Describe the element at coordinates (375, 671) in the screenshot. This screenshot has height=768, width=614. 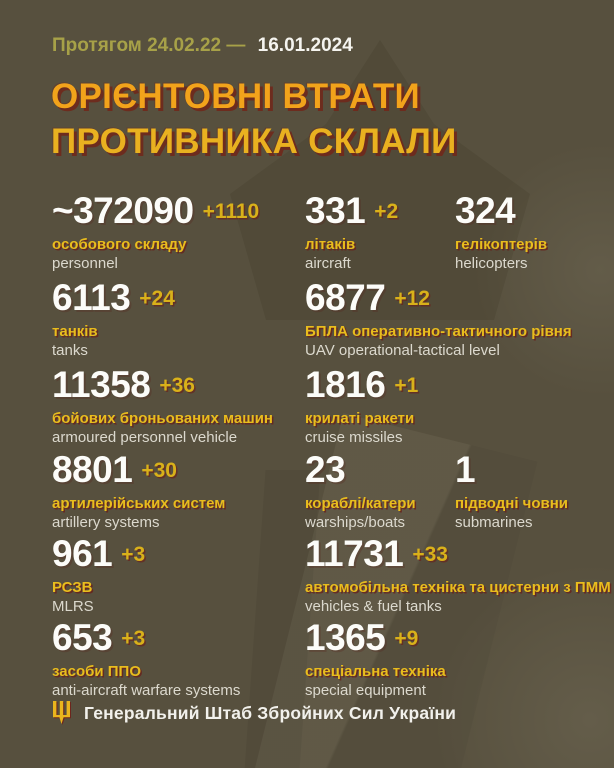
I see `stat-label-uk: спеціальна техніка` at that location.